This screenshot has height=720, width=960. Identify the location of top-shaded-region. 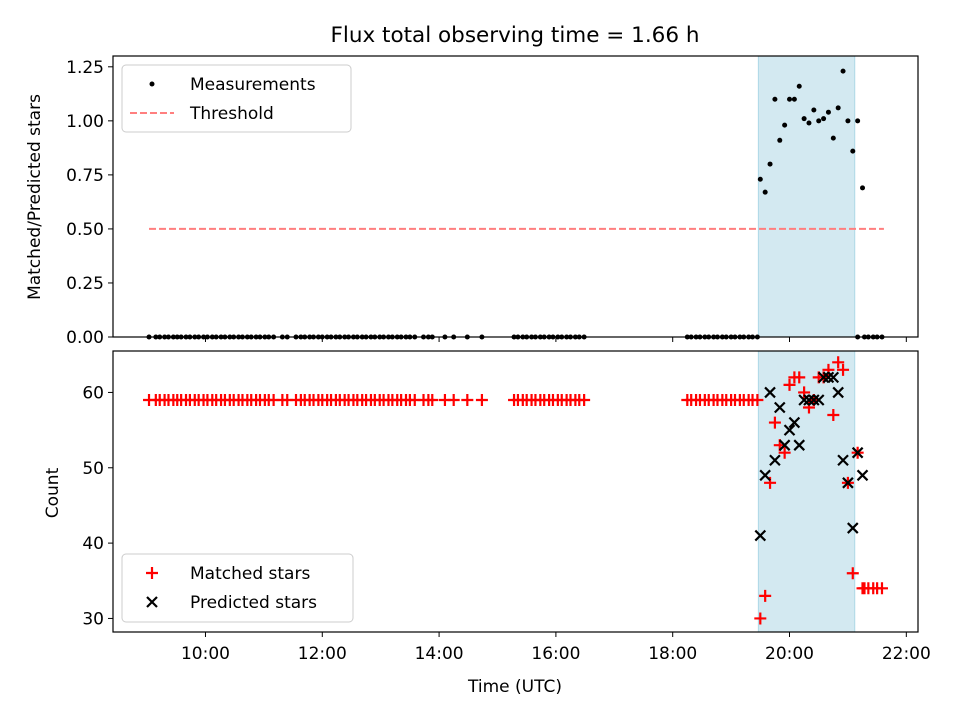
(806, 196).